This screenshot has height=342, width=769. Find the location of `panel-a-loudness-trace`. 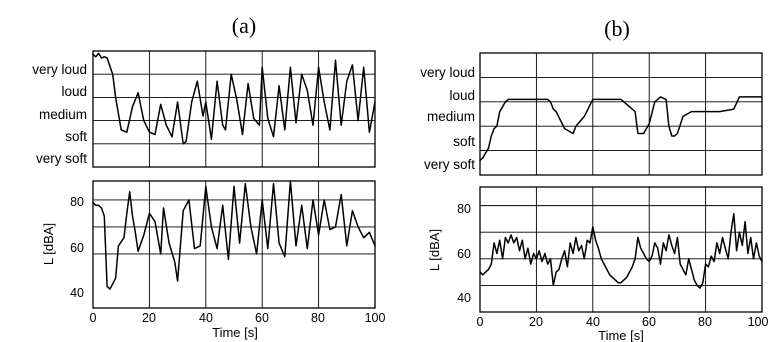

panel-a-loudness-trace is located at coordinates (234, 98).